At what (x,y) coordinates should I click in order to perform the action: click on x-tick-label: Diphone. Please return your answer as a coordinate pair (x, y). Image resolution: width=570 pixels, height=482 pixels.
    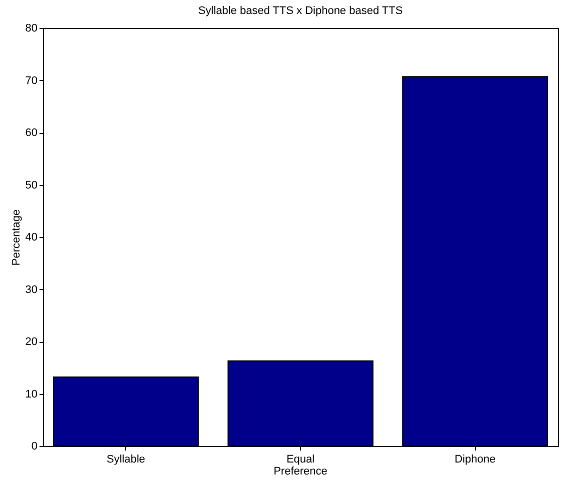
    Looking at the image, I should click on (475, 460).